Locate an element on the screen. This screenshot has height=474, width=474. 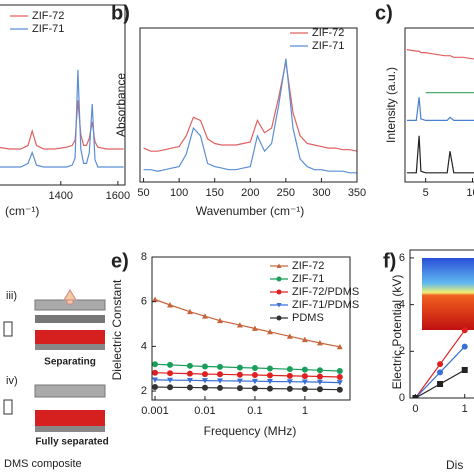
panel-label: f) is located at coordinates (389, 261).